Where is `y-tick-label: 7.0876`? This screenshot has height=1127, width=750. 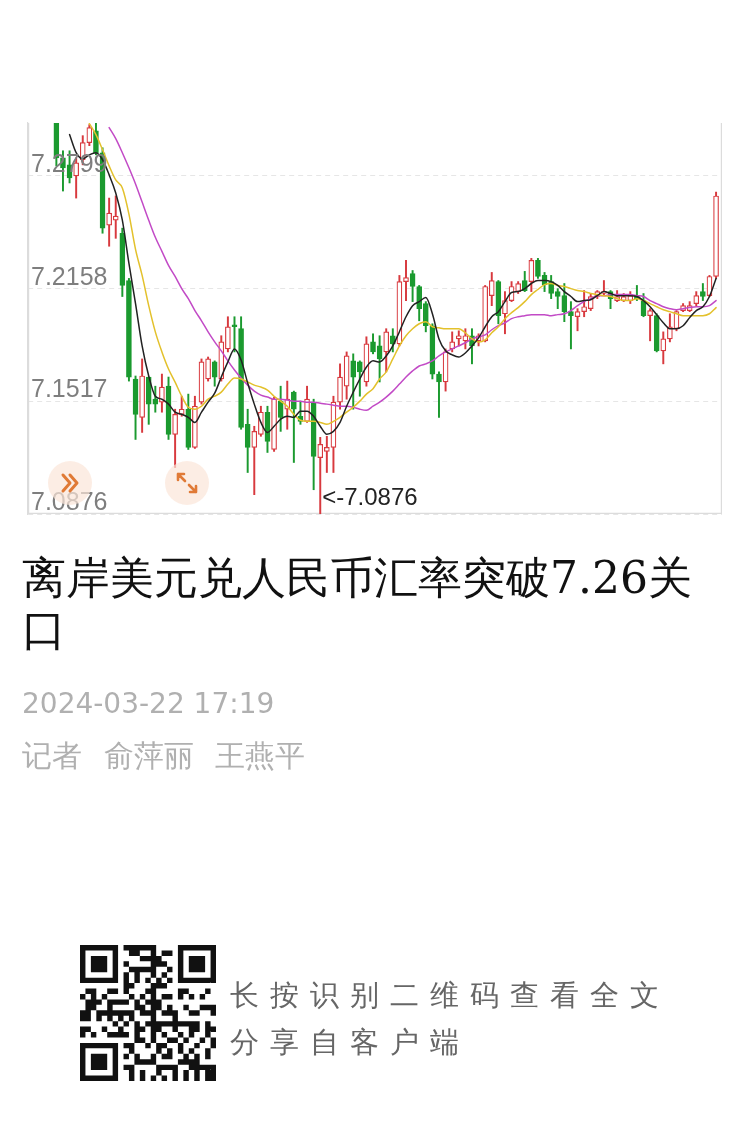 y-tick-label: 7.0876 is located at coordinates (69, 500).